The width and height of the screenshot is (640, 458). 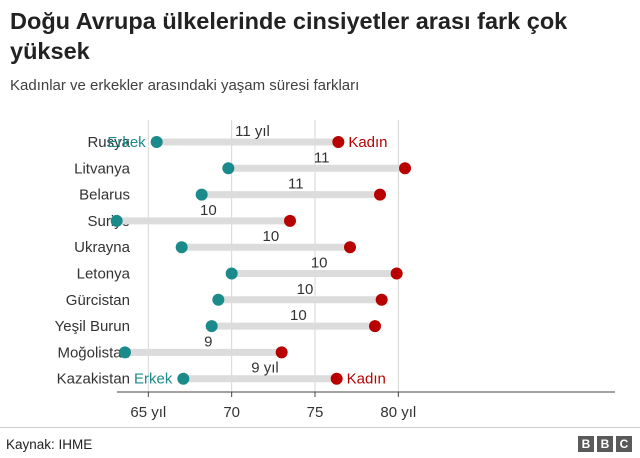 What do you see at coordinates (92, 326) in the screenshot?
I see `country-label: Yeşil Burun` at bounding box center [92, 326].